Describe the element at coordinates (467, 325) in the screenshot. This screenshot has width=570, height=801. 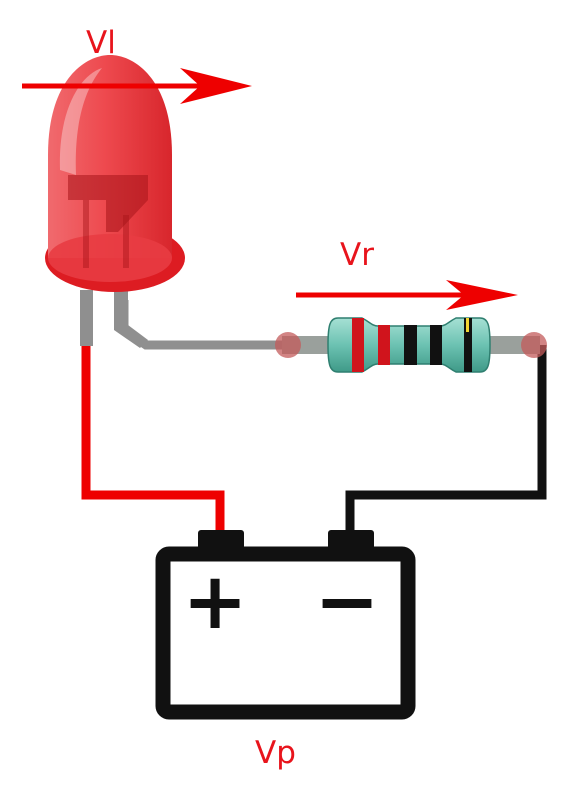
I see `resistor-band-gold` at that location.